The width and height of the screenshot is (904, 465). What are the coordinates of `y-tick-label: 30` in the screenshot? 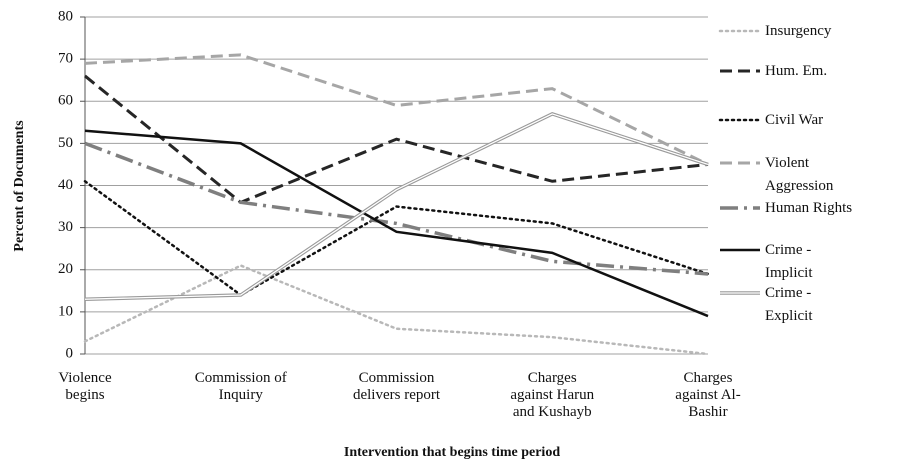 It's located at (65, 227).